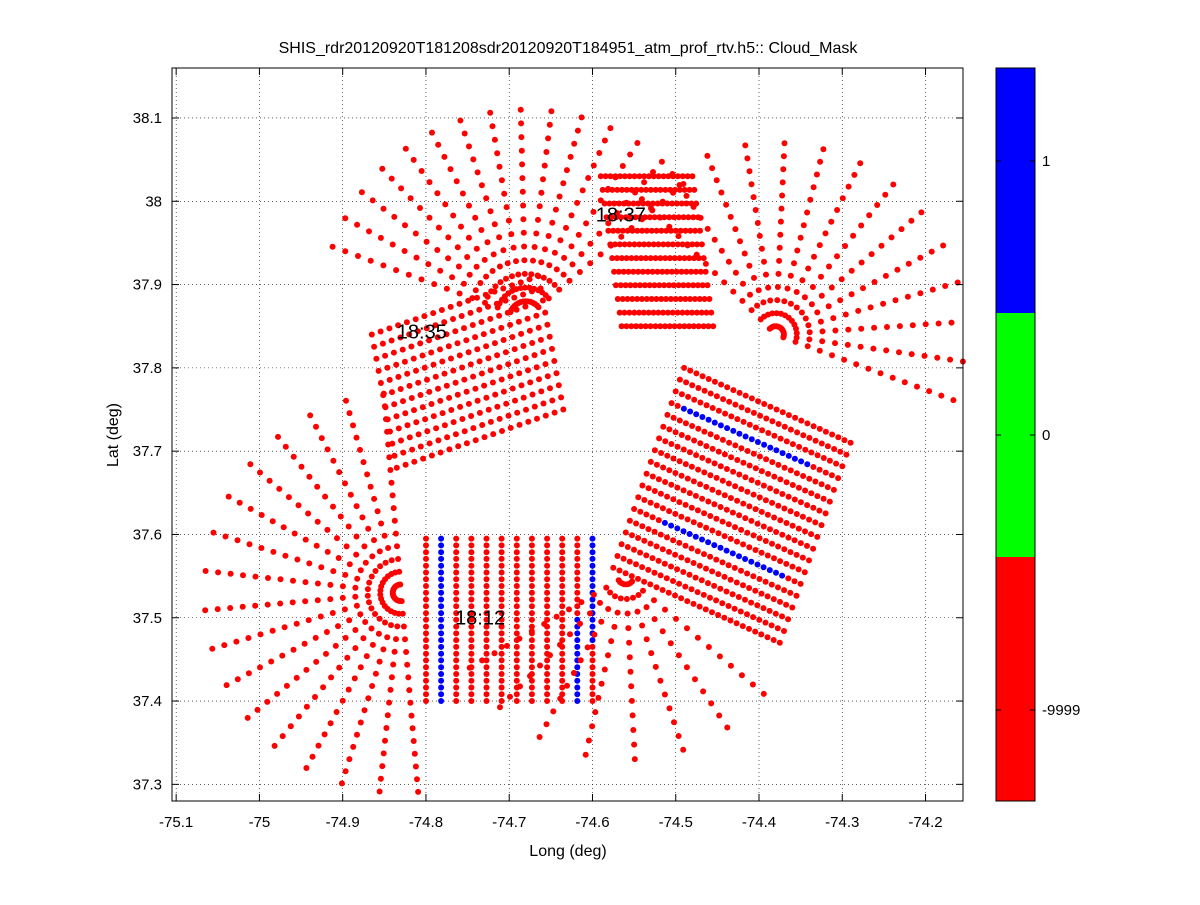  Describe the element at coordinates (592, 822) in the screenshot. I see `x-tick-label: -74.6` at that location.